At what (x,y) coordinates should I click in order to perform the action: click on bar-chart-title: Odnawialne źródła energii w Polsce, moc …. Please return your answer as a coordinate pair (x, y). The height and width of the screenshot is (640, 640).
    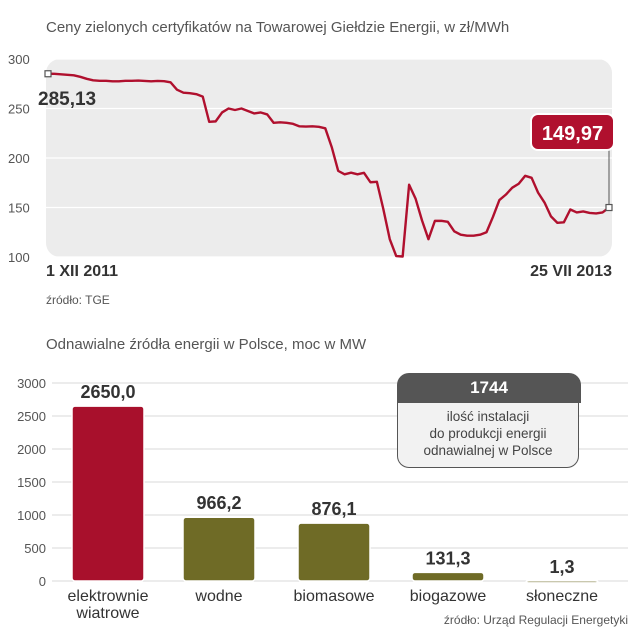
    Looking at the image, I should click on (206, 344).